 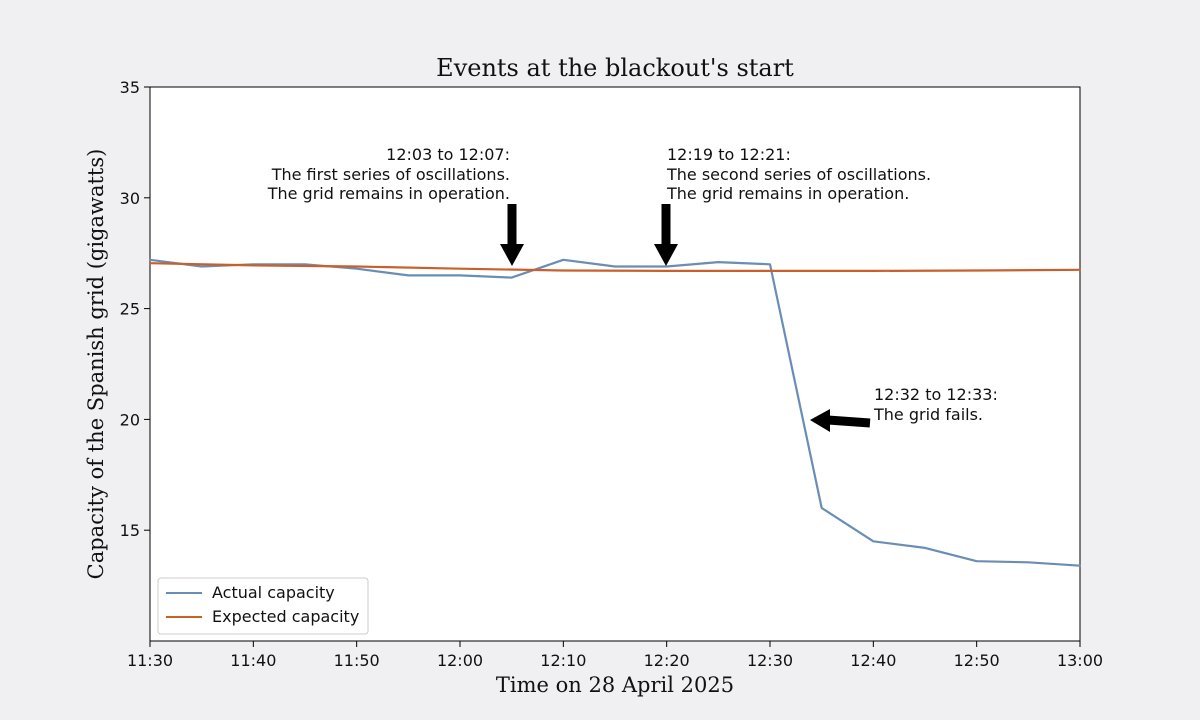 I want to click on y-tick-label: 30, so click(x=130, y=198).